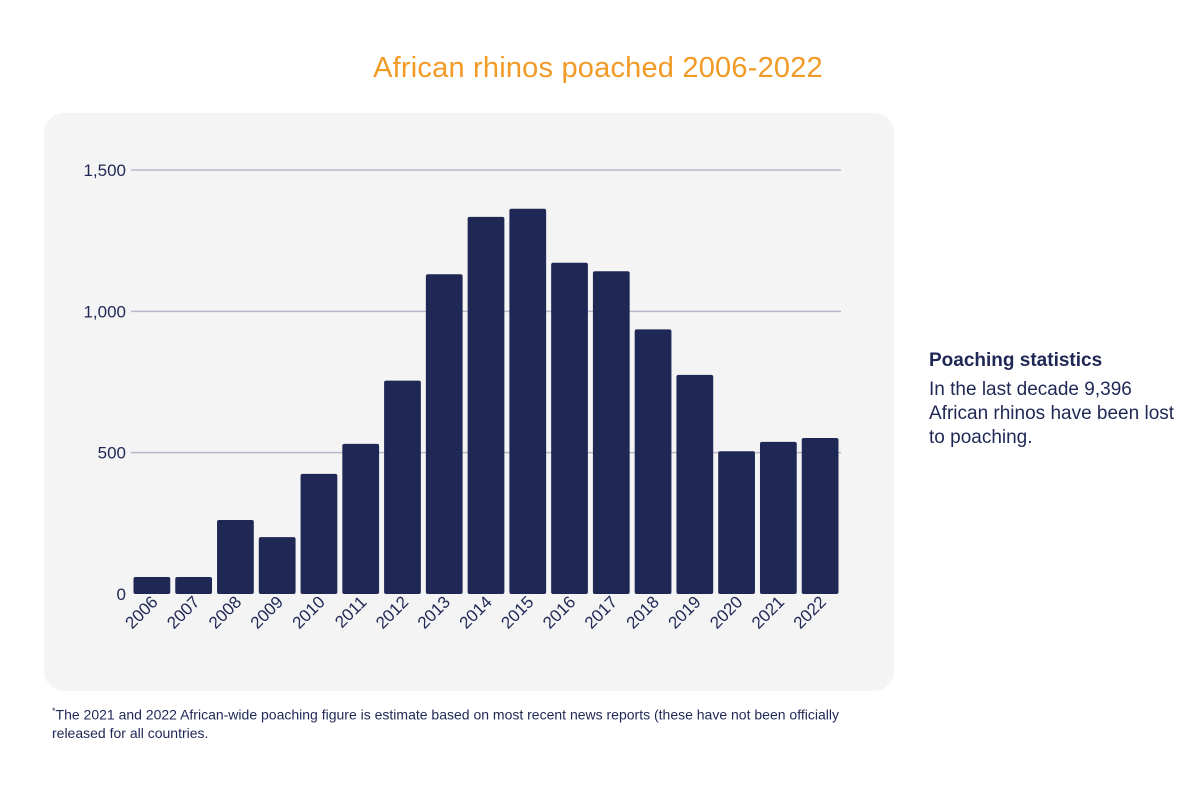  What do you see at coordinates (684, 612) in the screenshot?
I see `x-tick-label: 2019` at bounding box center [684, 612].